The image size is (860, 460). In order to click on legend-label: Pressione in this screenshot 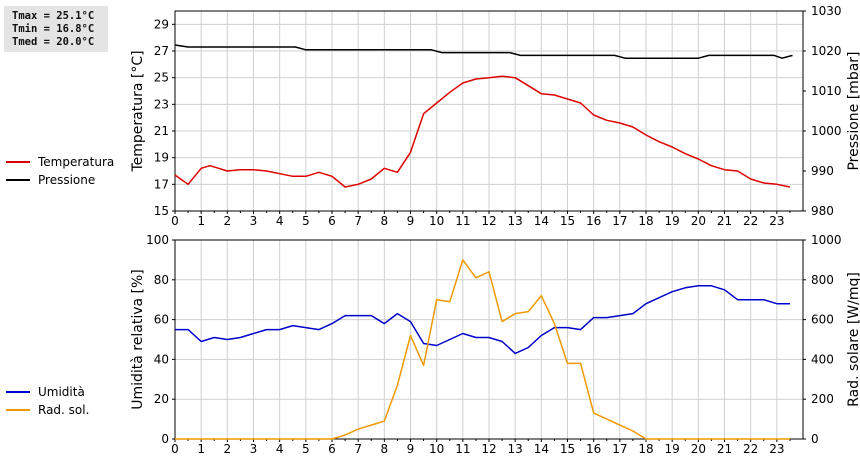, I will do `click(66, 180)`.